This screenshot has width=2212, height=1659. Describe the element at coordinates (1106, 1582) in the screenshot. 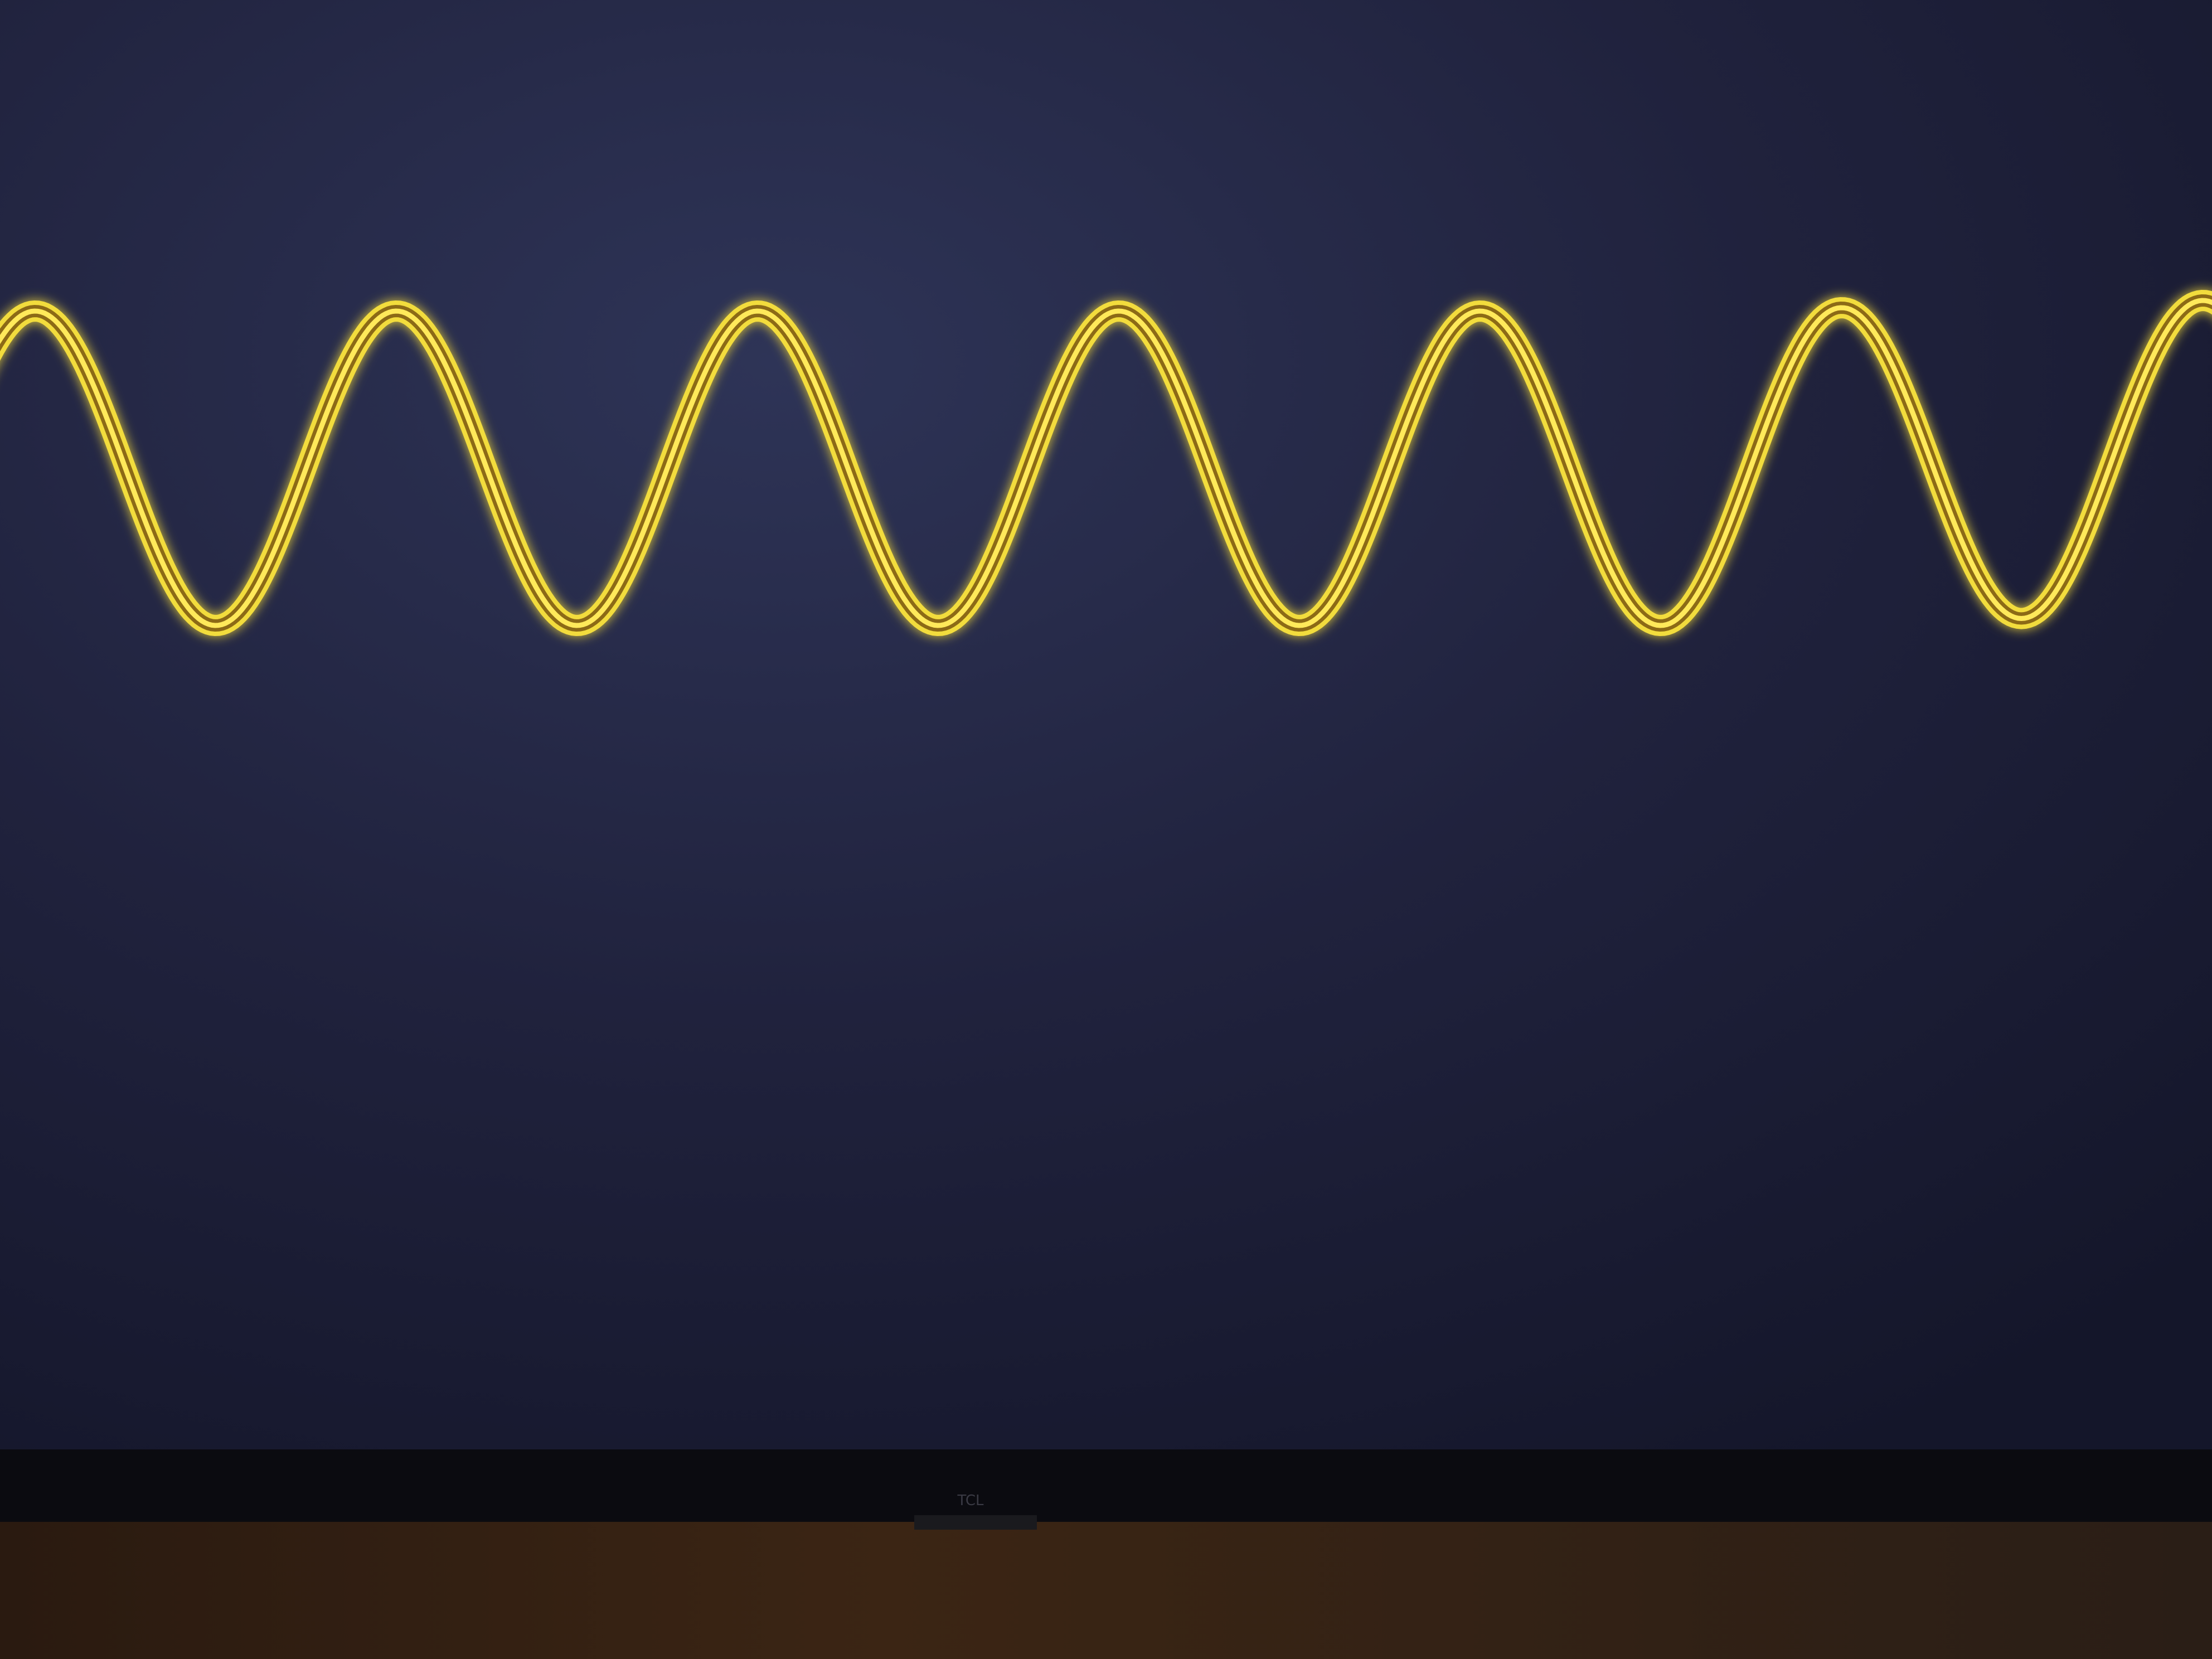

I see `background-room` at that location.